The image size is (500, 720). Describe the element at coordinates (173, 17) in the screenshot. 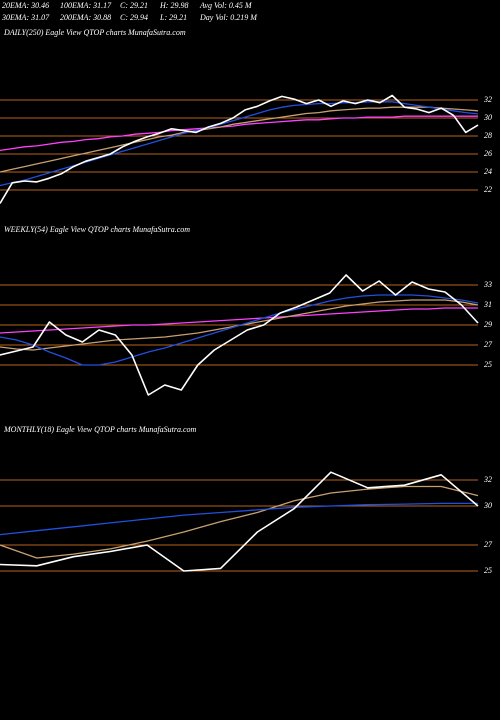

I see `header-stat: L: 29.21` at that location.